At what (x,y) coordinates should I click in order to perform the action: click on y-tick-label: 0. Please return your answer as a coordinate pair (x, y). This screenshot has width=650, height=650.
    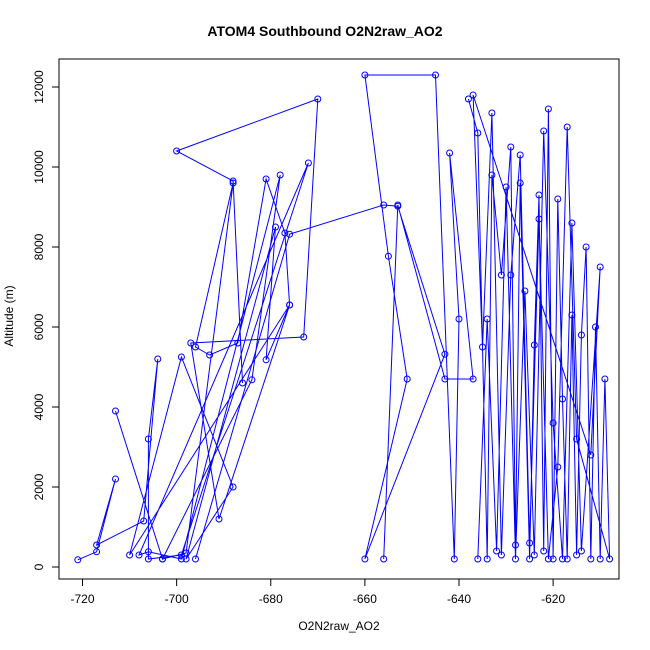
    Looking at the image, I should click on (39, 566).